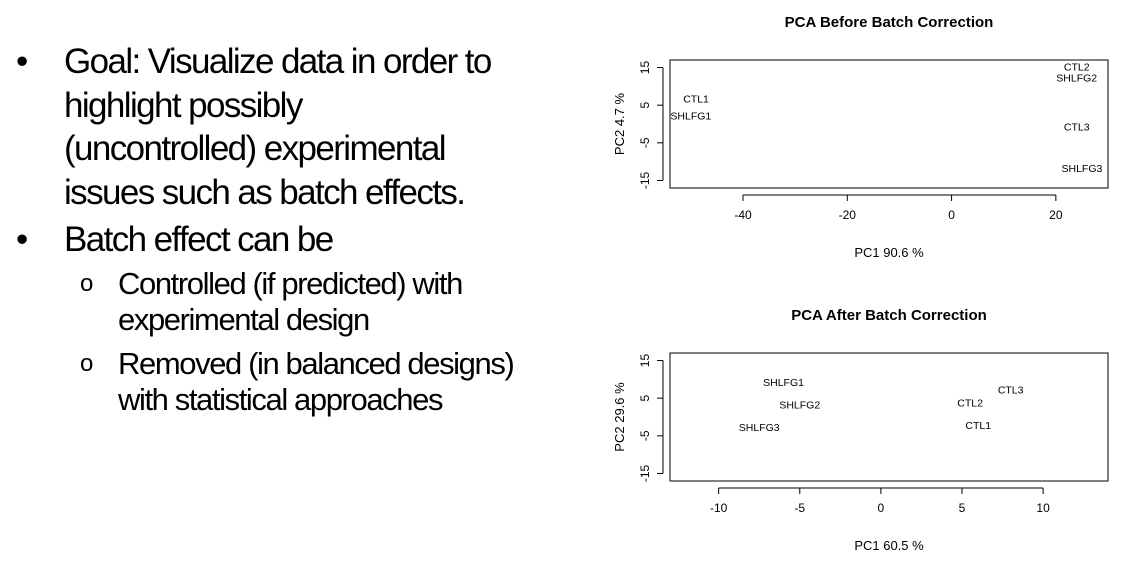  I want to click on x-tick-label: 5, so click(962, 508).